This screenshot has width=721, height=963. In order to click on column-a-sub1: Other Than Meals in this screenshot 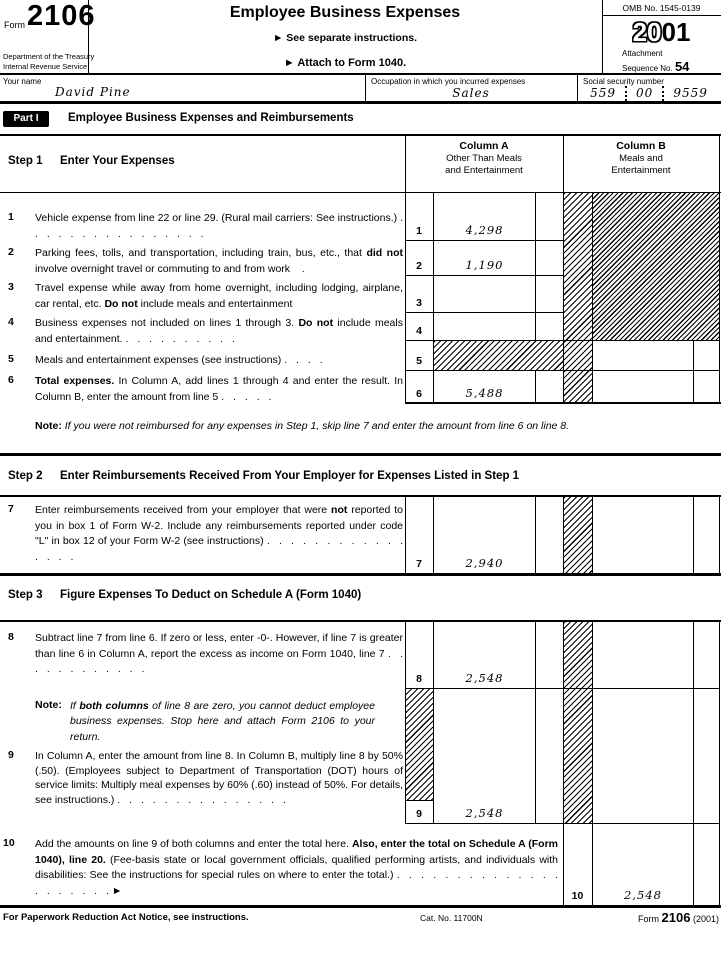, I will do `click(484, 158)`.